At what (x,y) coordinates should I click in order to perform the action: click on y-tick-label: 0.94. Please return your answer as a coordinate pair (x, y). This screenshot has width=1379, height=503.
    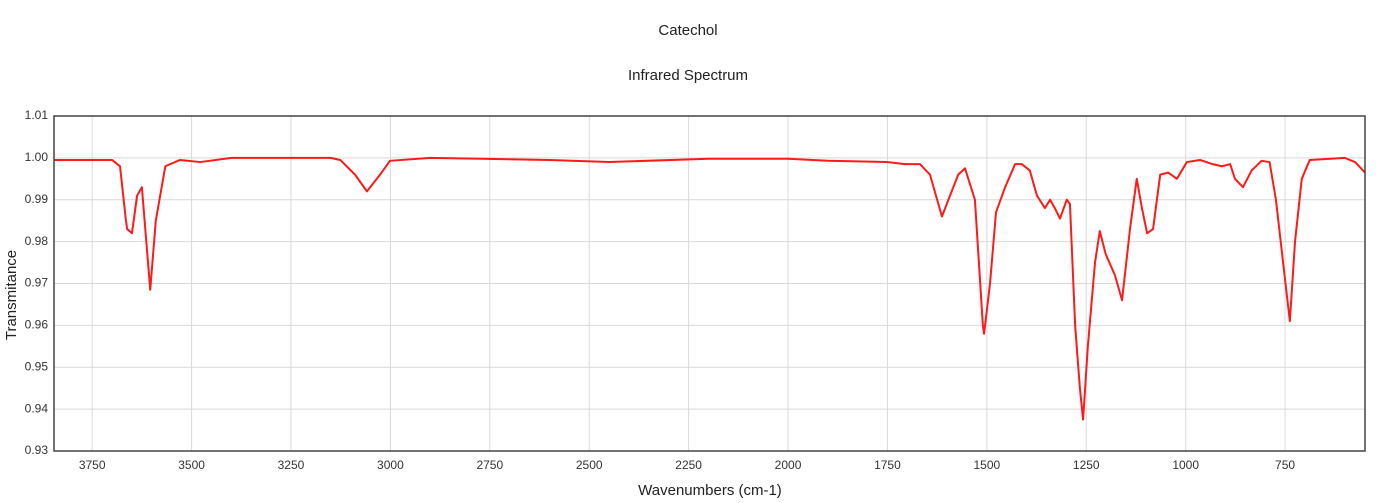
    Looking at the image, I should click on (37, 408).